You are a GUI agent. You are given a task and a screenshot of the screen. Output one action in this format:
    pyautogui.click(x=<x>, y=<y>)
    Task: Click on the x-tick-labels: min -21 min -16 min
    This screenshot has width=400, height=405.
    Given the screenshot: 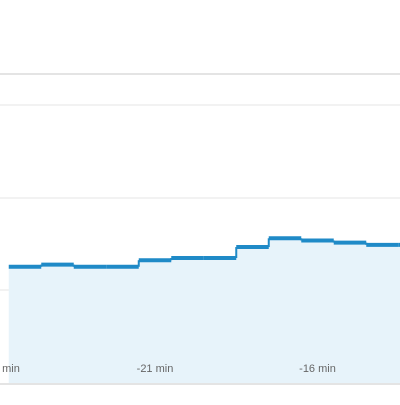 What is the action you would take?
    pyautogui.click(x=169, y=369)
    